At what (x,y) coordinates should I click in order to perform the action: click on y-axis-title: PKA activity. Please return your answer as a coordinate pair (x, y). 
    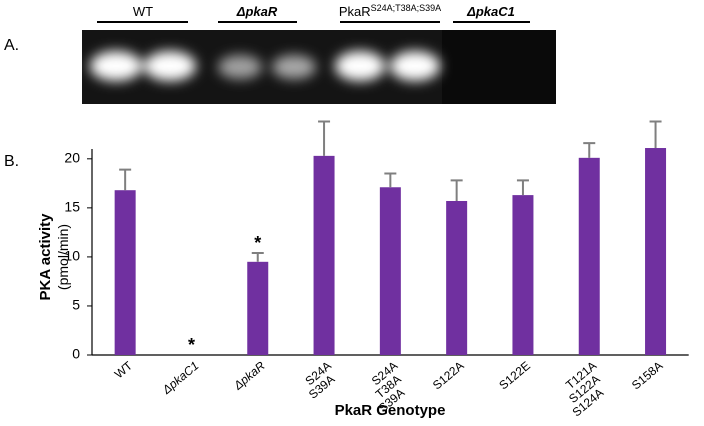
    Looking at the image, I should click on (45, 257).